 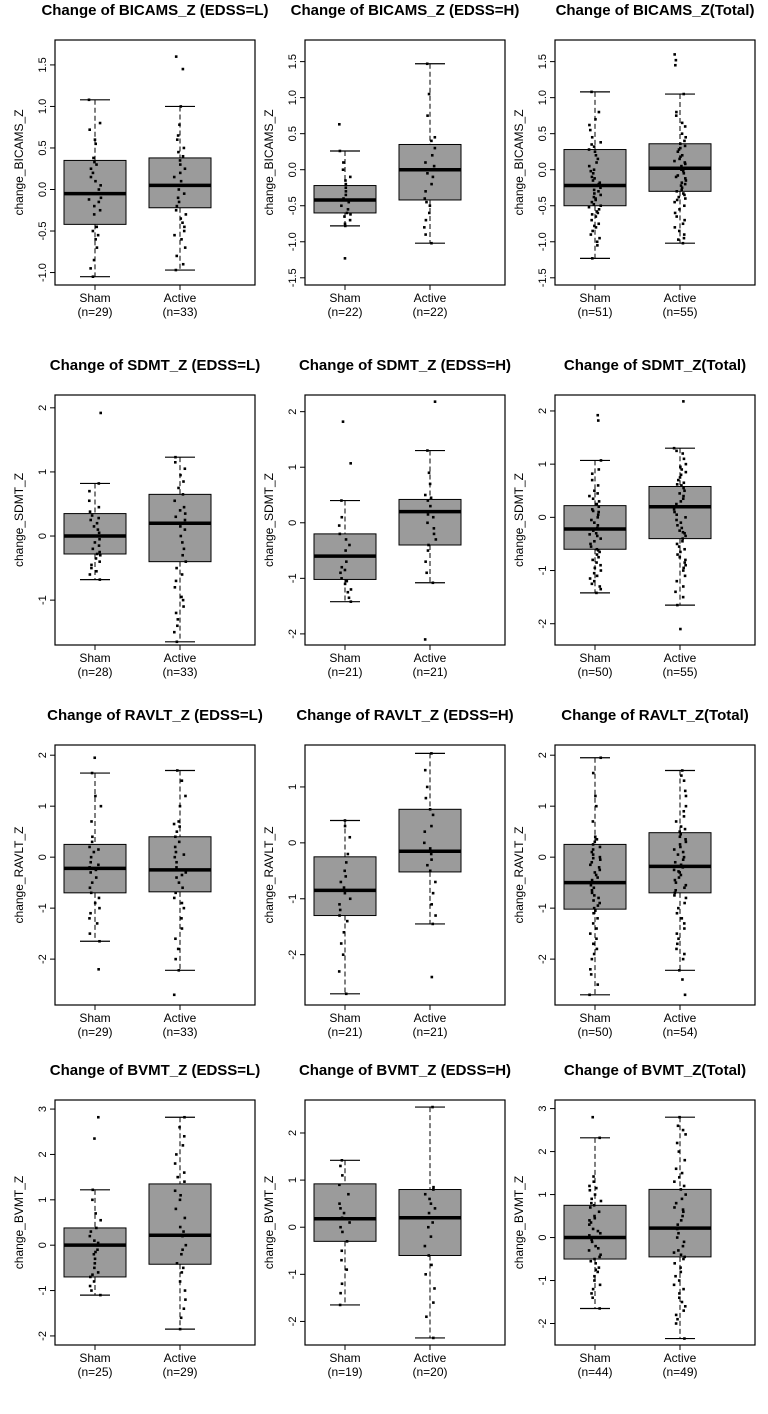 I want to click on y-tick-label: 3, so click(x=43, y=1109).